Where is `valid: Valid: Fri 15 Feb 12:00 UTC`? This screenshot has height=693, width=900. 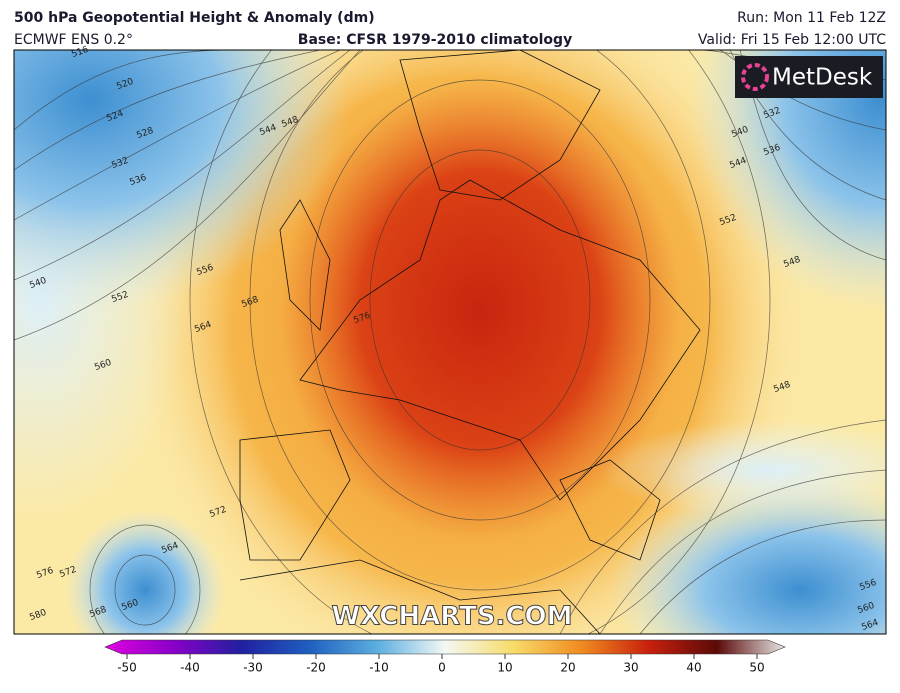
valid: Valid: Fri 15 Feb 12:00 UTC is located at coordinates (792, 40).